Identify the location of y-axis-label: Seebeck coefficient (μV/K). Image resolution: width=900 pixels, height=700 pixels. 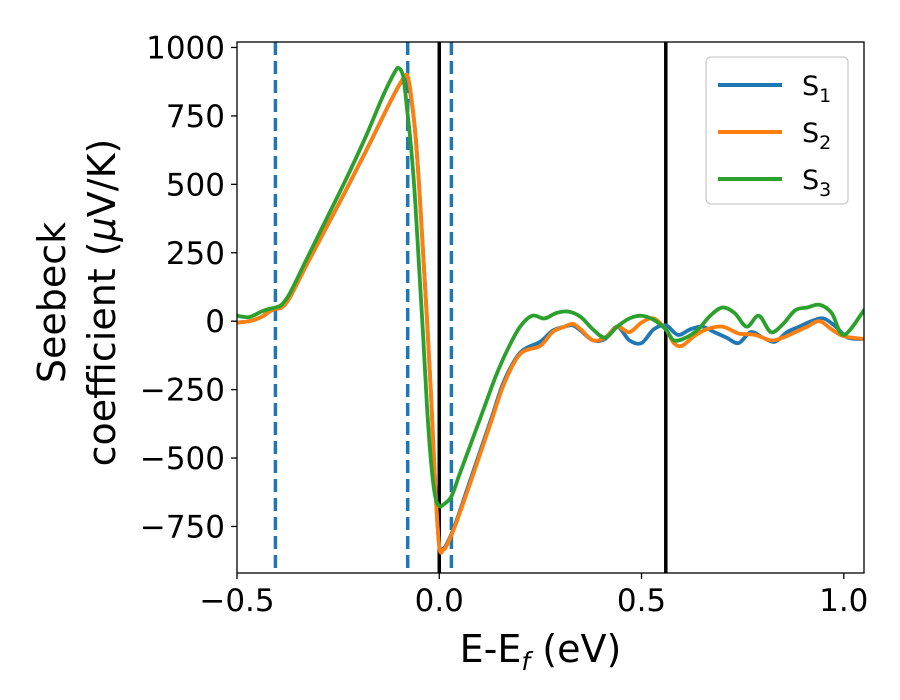
(77, 303).